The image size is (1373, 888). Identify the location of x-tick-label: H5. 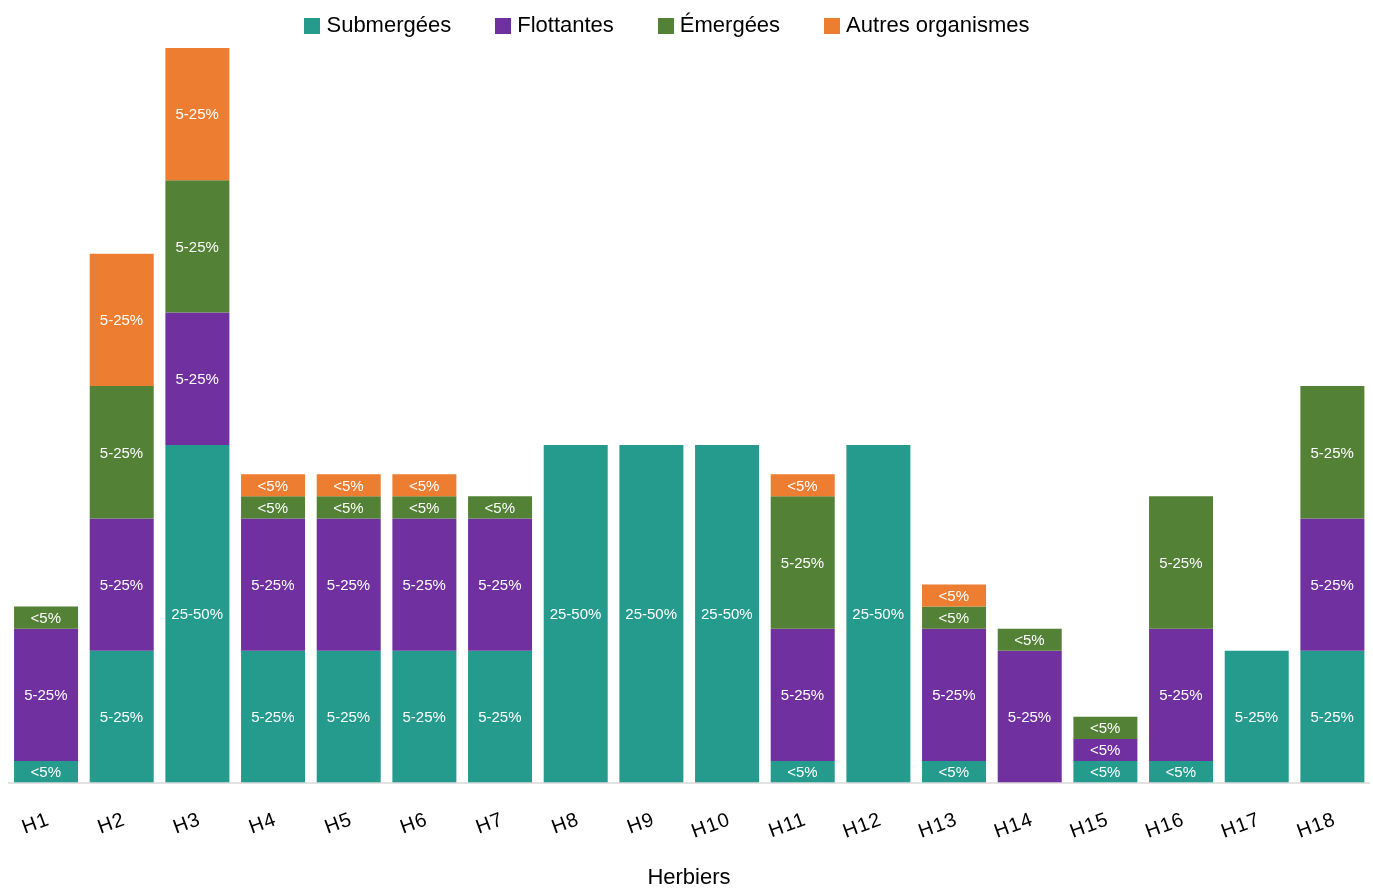
(338, 822).